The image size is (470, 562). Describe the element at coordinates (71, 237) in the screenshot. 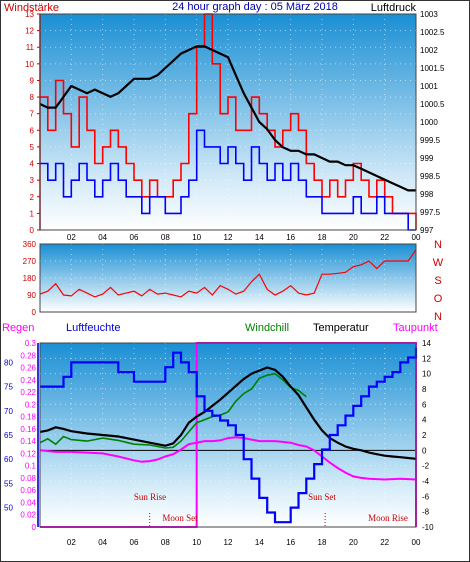

I see `x-tick-label-p1-0: 02` at that location.